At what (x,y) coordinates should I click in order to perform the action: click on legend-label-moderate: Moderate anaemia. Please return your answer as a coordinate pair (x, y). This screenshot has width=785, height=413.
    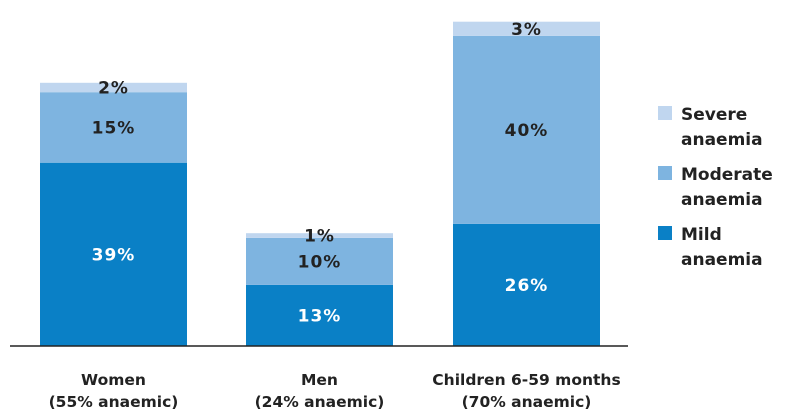
    Looking at the image, I should click on (727, 187).